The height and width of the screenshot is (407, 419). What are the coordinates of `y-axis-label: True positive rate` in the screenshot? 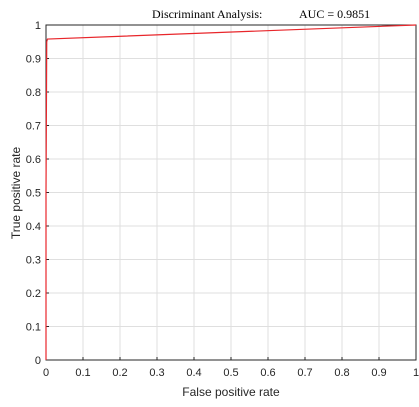 It's located at (16, 193).